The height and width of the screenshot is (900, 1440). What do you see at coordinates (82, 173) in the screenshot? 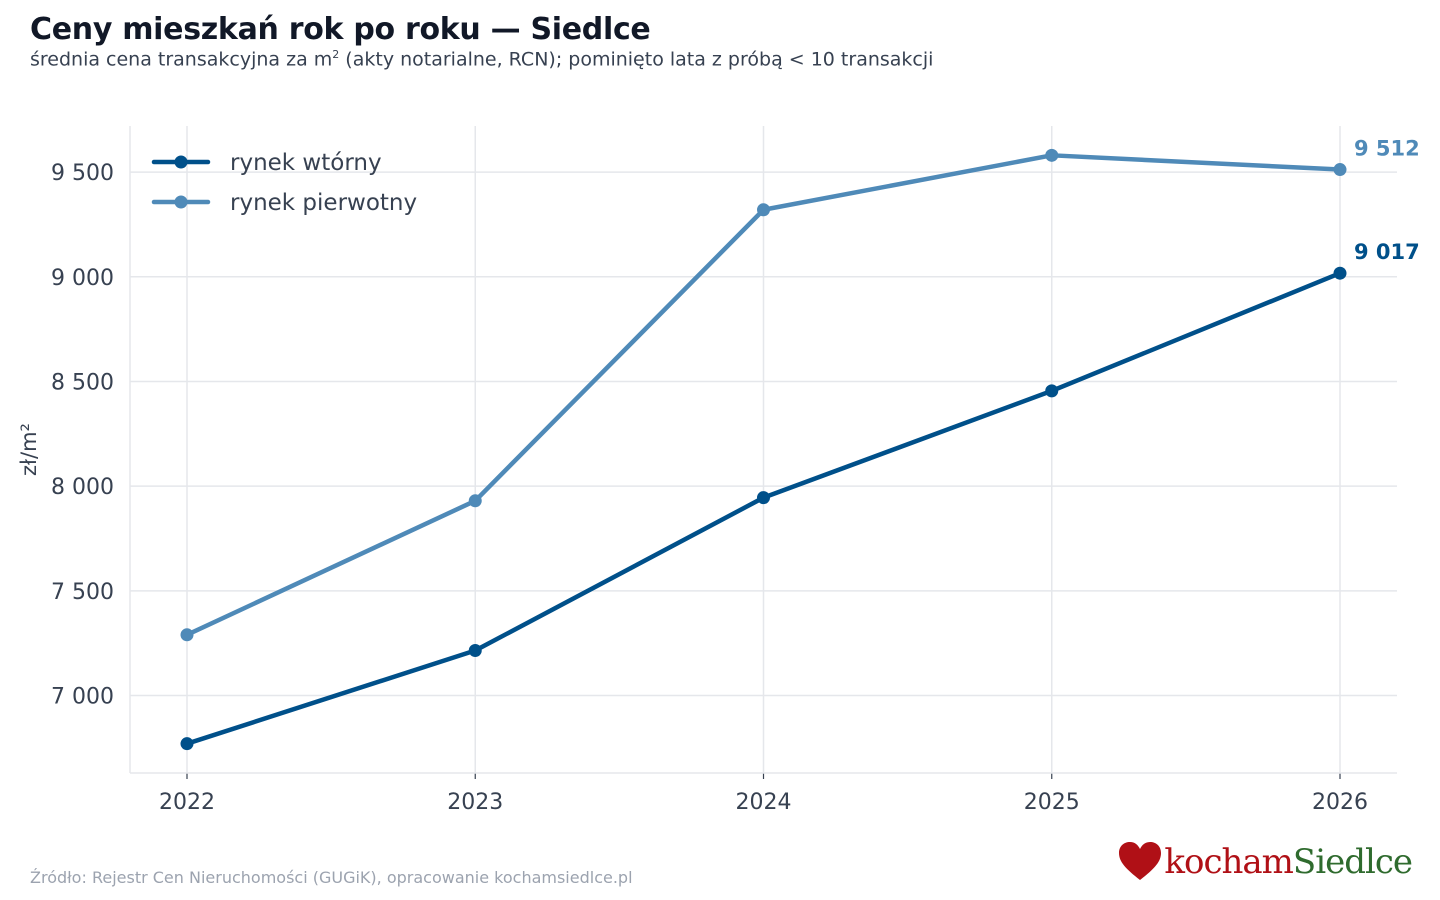
I see `y-tick-label: 9 500` at bounding box center [82, 173].